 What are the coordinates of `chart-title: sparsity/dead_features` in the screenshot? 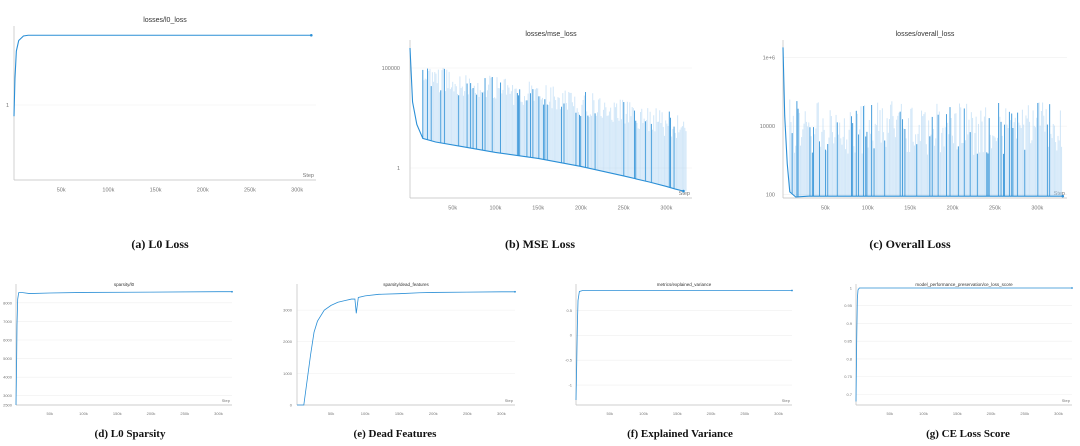 It's located at (406, 284).